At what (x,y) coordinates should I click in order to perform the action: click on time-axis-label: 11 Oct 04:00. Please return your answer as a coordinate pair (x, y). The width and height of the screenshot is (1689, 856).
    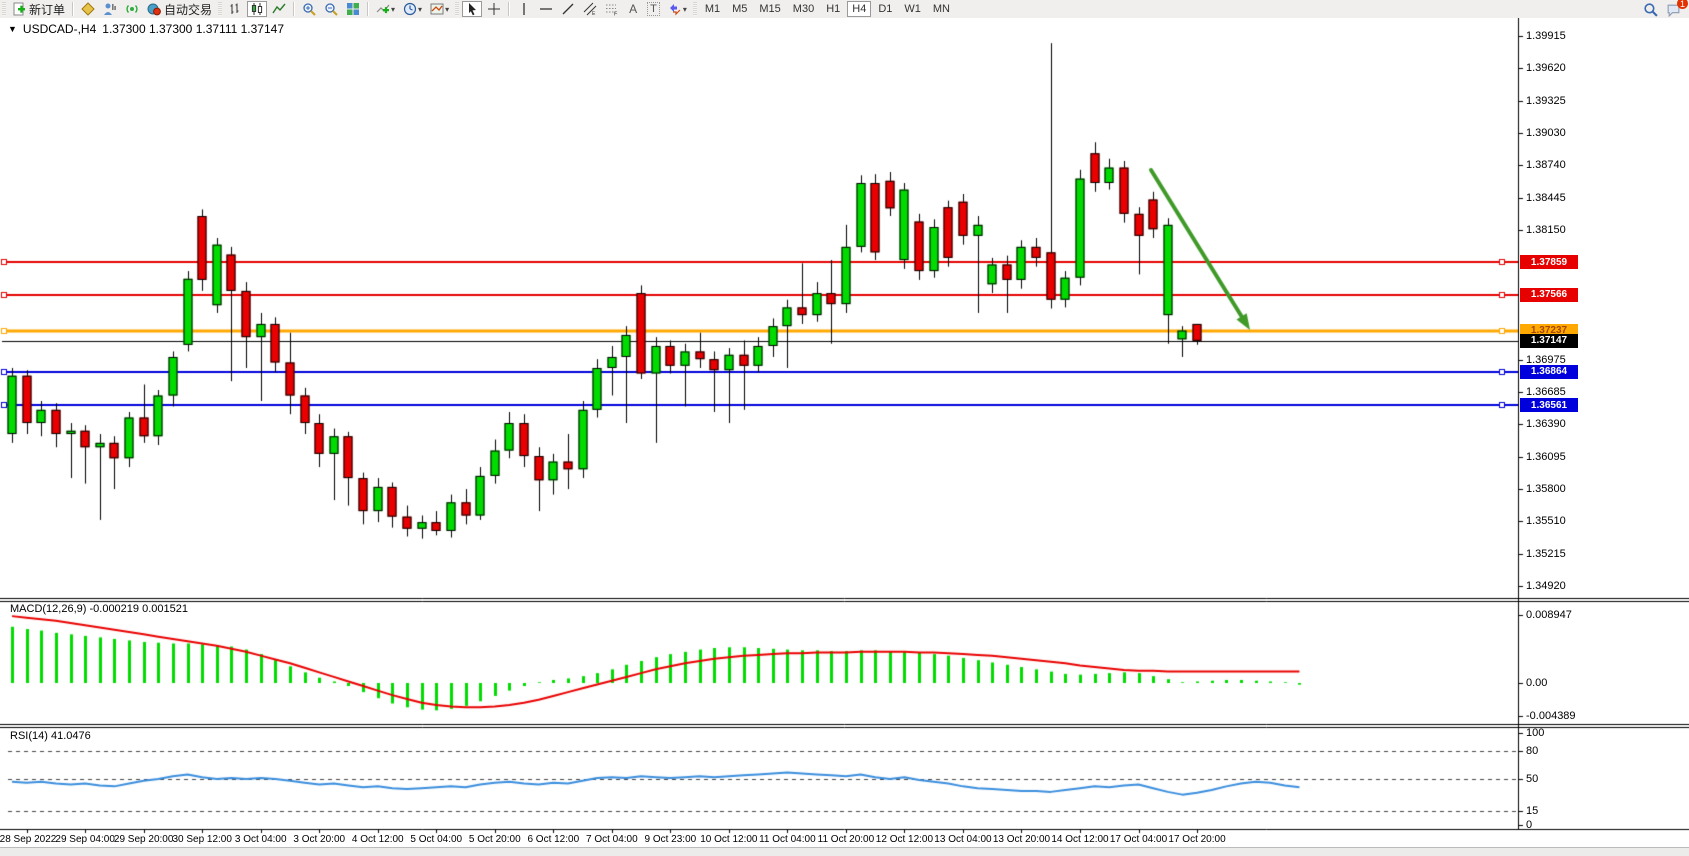
    Looking at the image, I should click on (787, 839).